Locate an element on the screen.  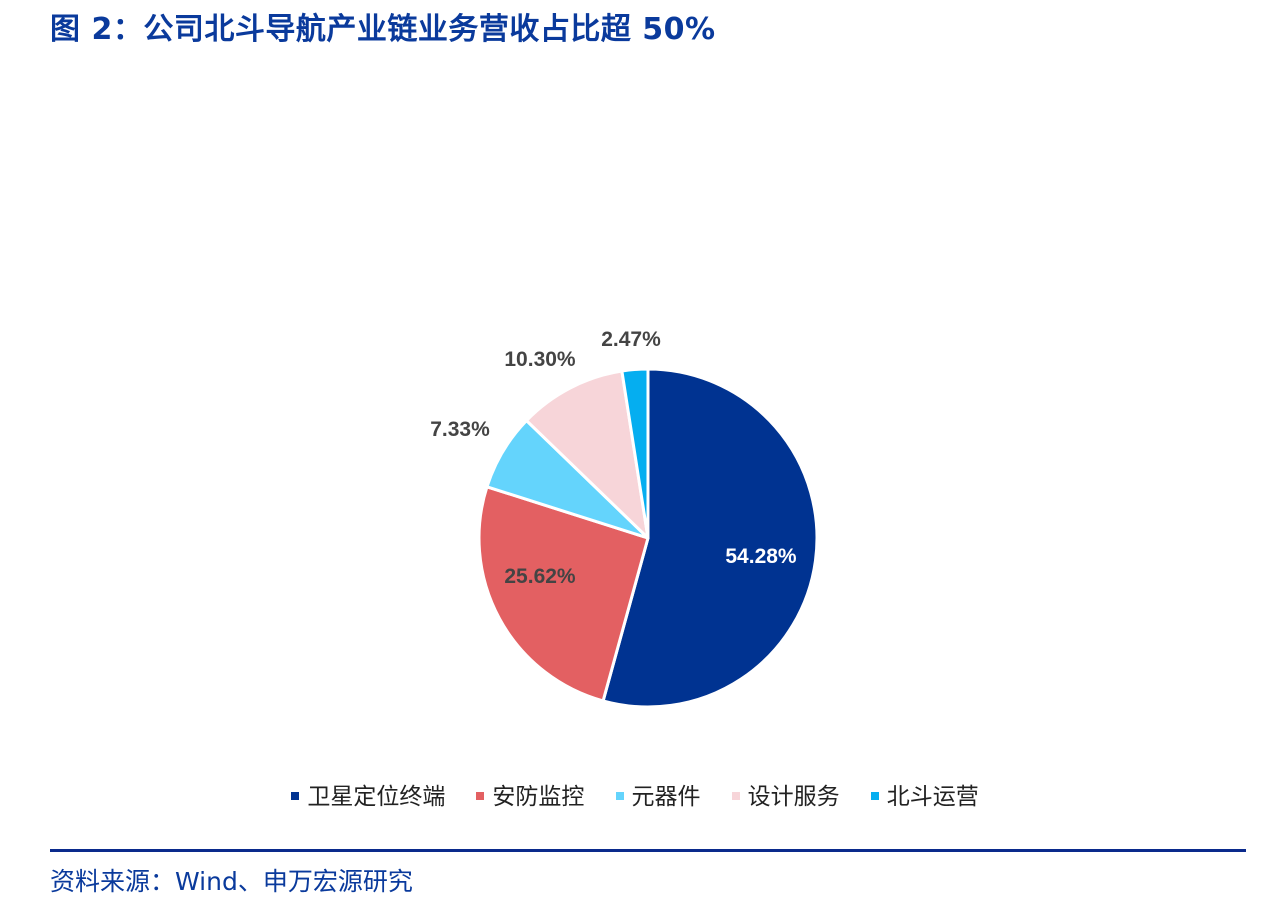
pie-data-labels: 54.28% 25.62% 7.33% 10.30% 2.47% is located at coordinates (613, 458).